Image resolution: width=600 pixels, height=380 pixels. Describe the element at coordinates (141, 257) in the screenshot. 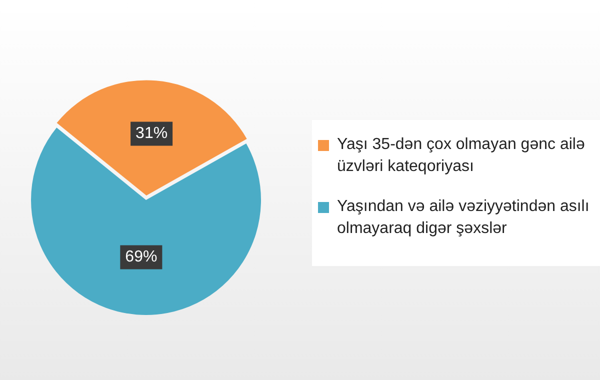

I see `data-label: 69%` at that location.